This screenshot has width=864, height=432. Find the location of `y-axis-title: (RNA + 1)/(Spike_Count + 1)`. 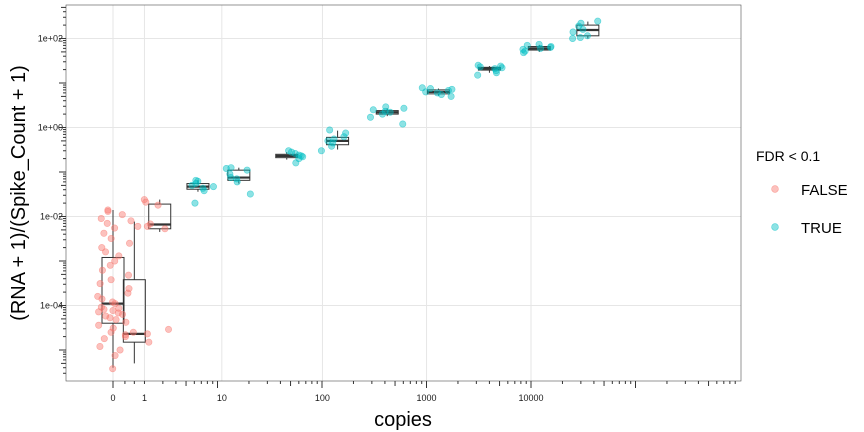

y-axis-title: (RNA + 1)/(Spike_Count + 1) is located at coordinates (19, 193).